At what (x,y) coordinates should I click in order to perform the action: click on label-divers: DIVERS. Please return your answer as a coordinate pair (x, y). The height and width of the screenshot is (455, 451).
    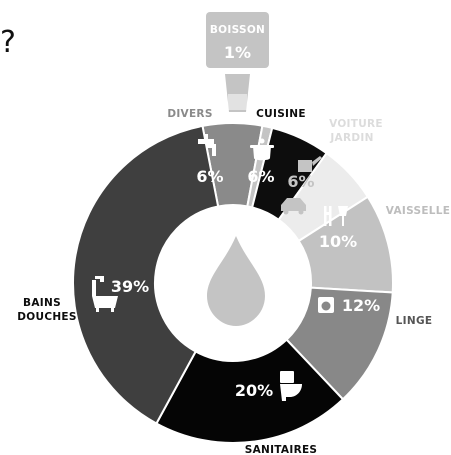
    Looking at the image, I should click on (189, 114).